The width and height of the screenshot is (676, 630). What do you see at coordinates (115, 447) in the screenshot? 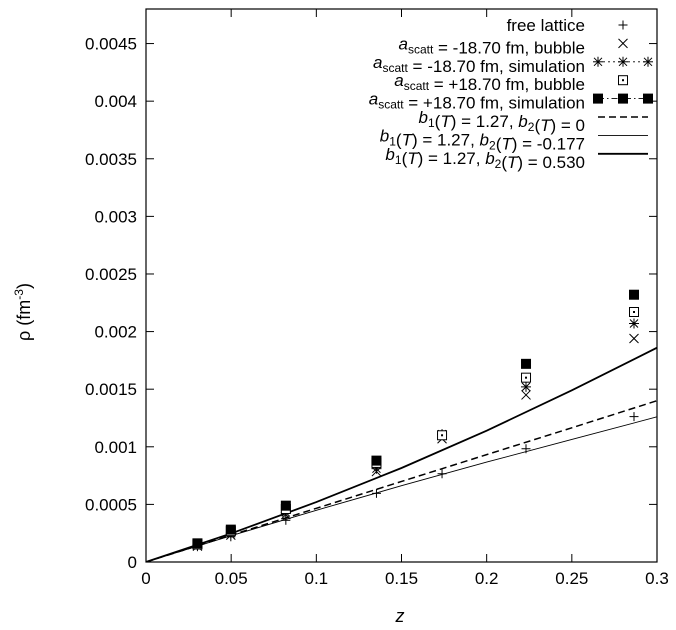
I see `y-tick-label: 0.001` at bounding box center [115, 447].